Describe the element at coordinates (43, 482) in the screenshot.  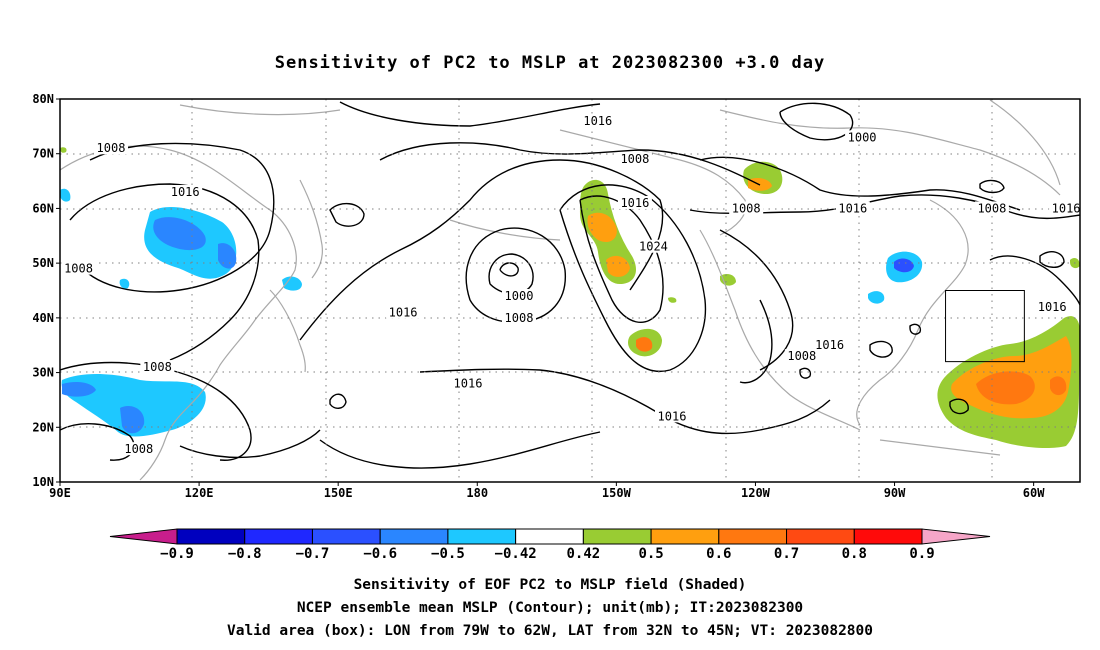
I see `lat-tick-label: 10N` at that location.